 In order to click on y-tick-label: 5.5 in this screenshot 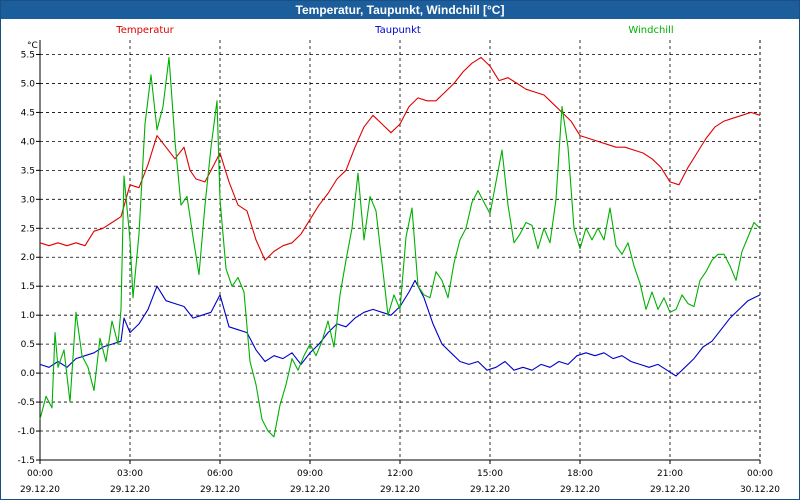, I will do `click(28, 55)`.